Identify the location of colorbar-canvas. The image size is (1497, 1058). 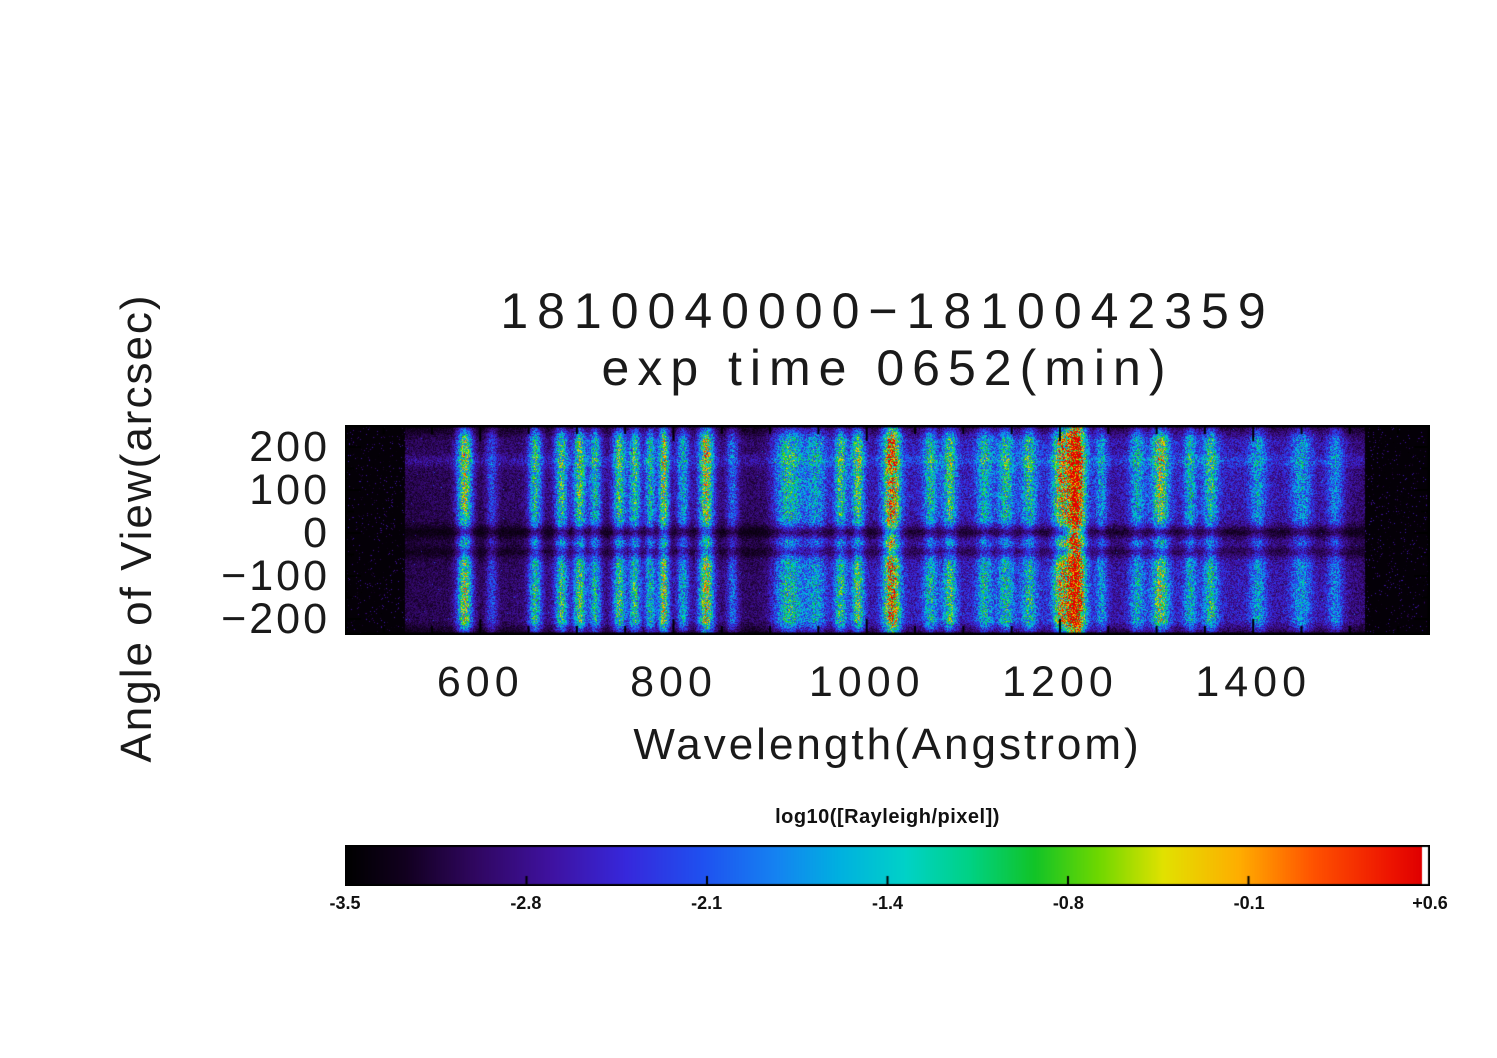
(887, 865).